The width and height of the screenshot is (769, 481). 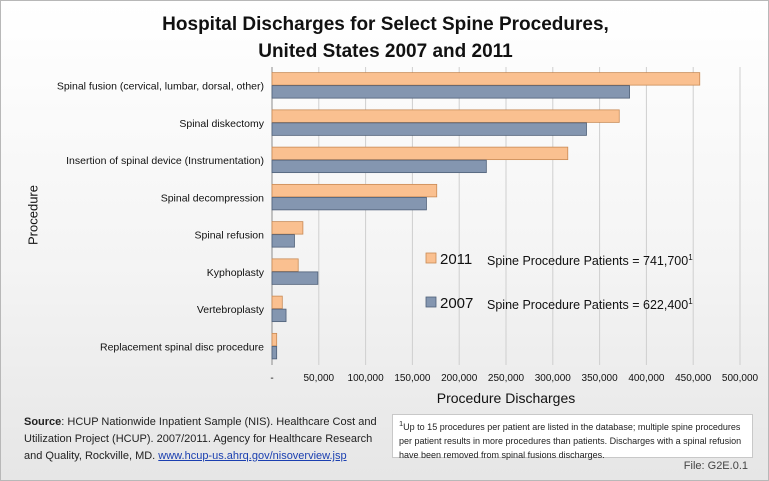 I want to click on category-label: Vertebroplasty, so click(x=231, y=310).